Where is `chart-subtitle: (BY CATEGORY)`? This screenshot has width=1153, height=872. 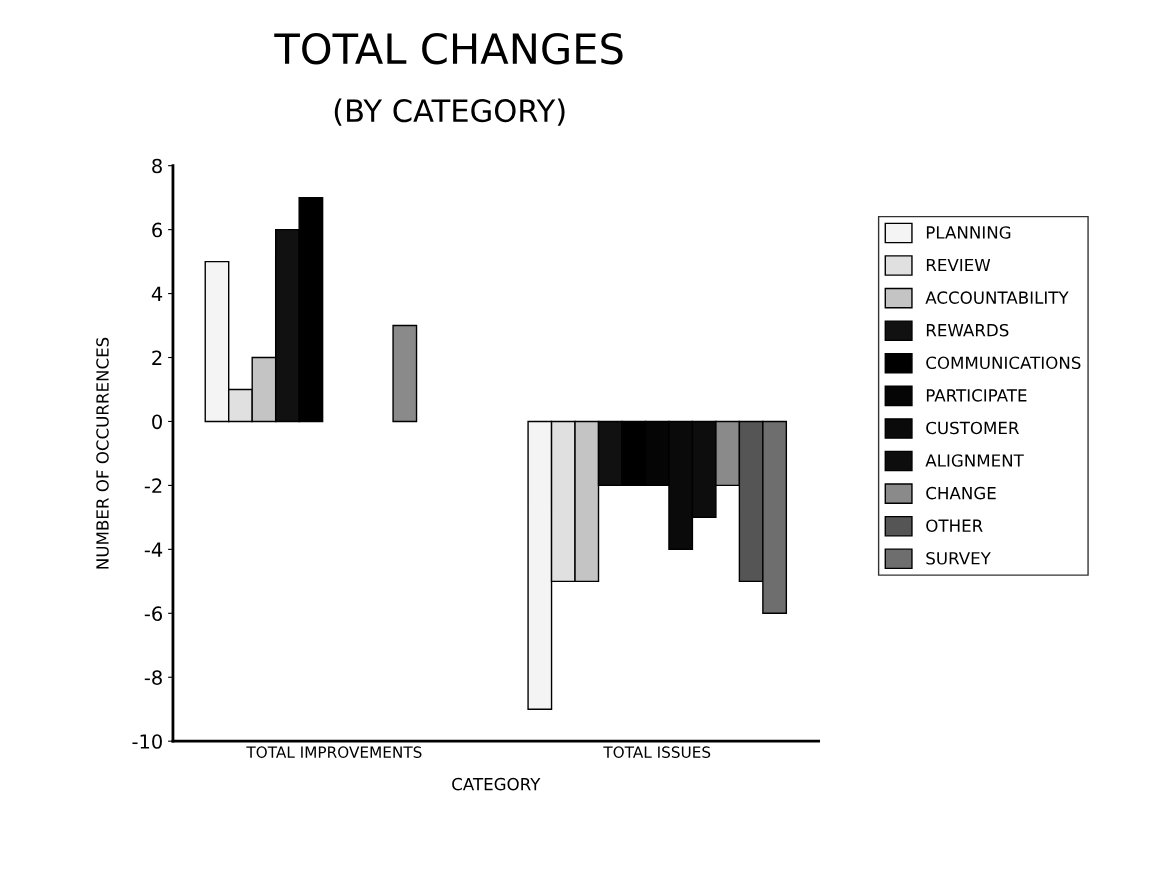 chart-subtitle: (BY CATEGORY) is located at coordinates (449, 112).